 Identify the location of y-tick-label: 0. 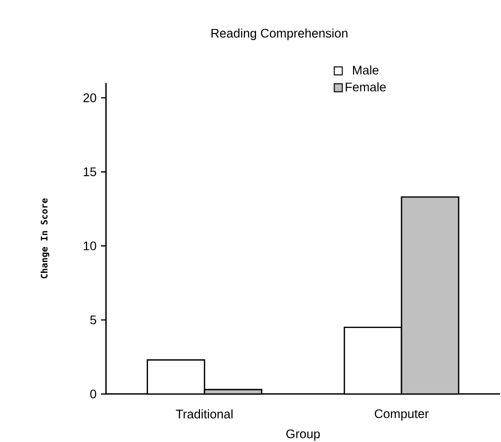
(93, 394).